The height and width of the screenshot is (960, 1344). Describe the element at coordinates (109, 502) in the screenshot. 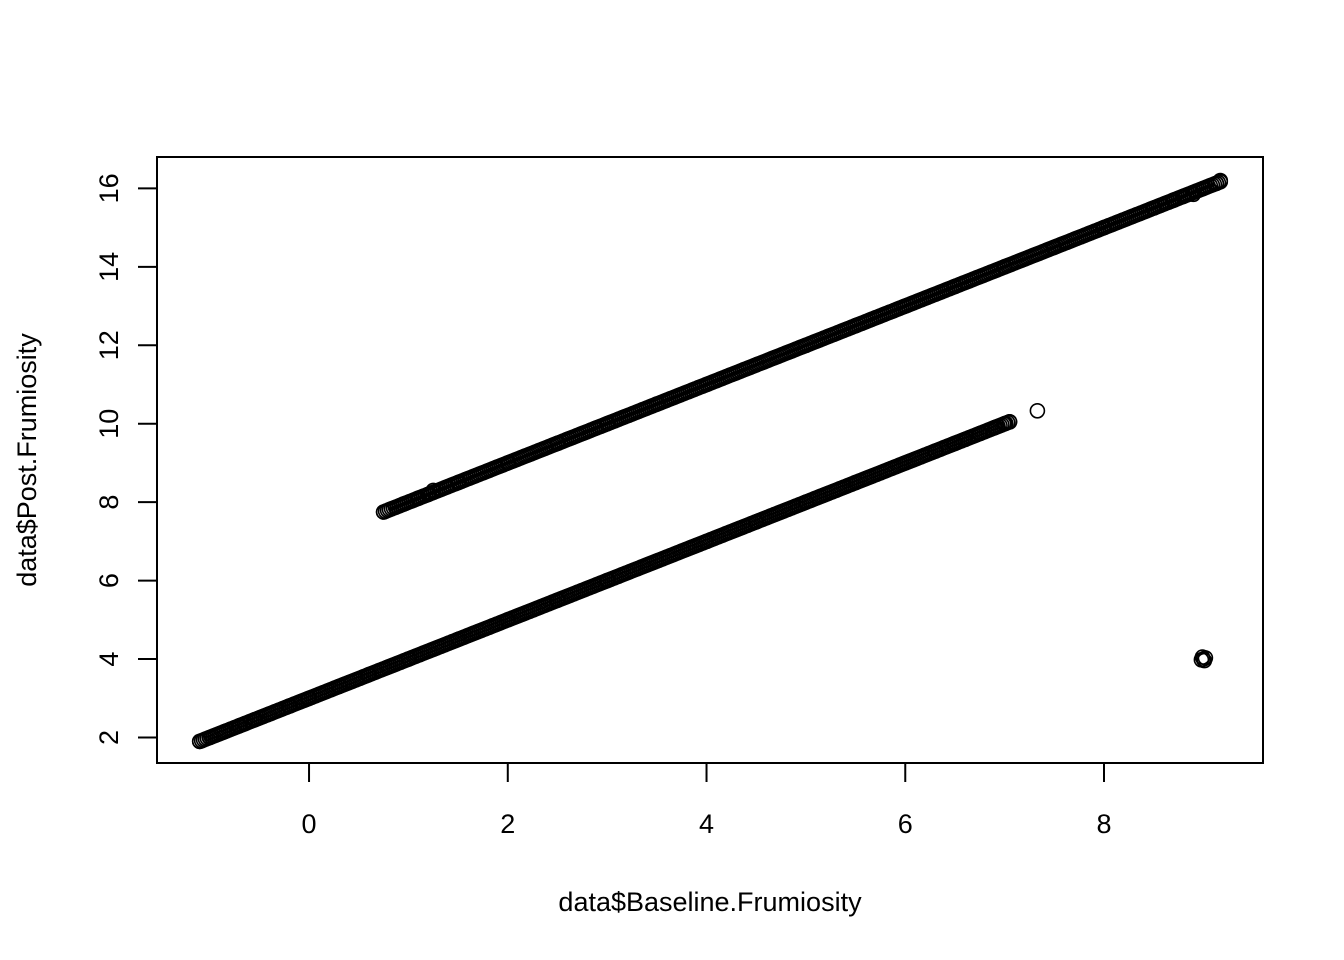

I see `y-tick-label: 8` at that location.